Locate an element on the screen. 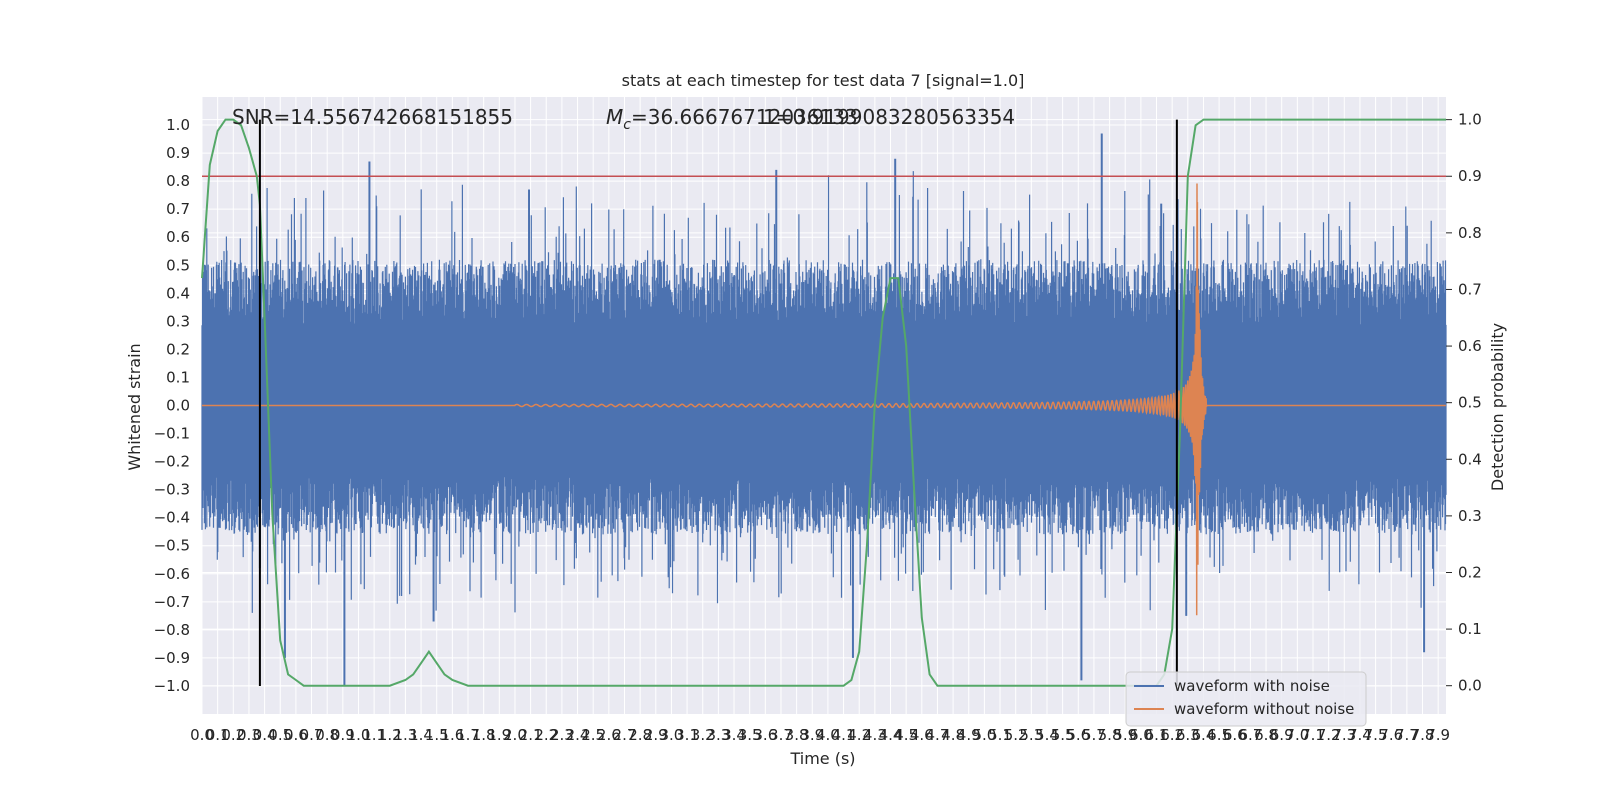 This screenshot has width=1600, height=804. x-tick-label: 5.5 is located at coordinates (1063, 735).